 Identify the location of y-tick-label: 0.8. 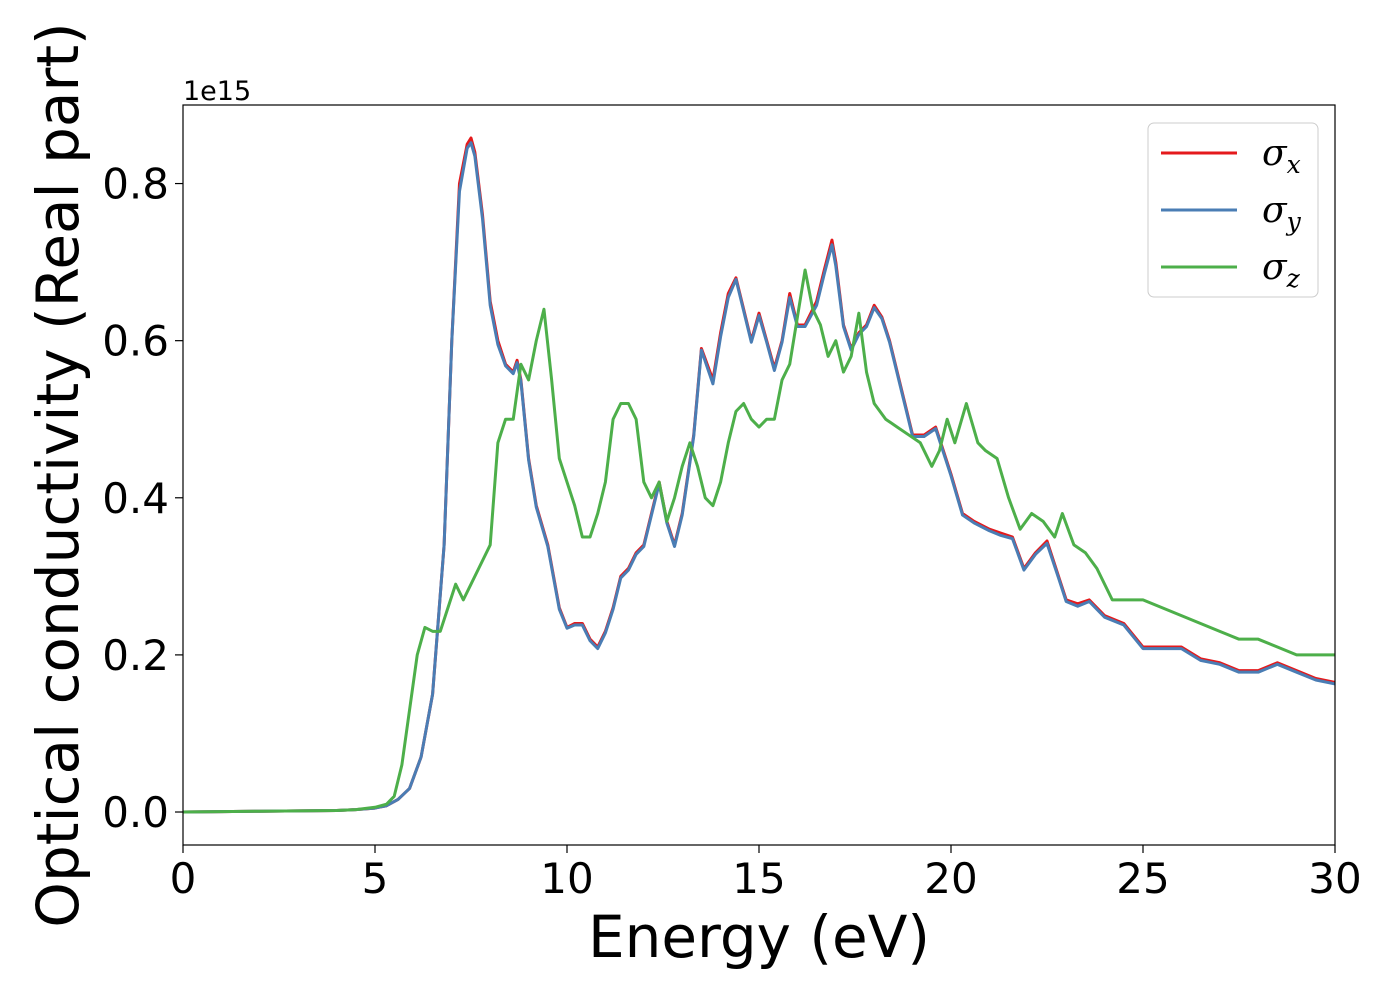
(135, 184).